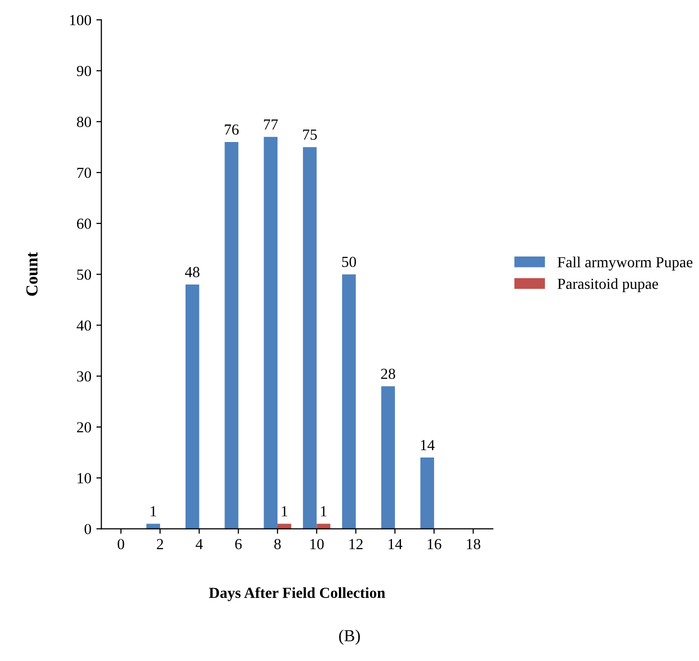 The image size is (699, 661). What do you see at coordinates (427, 445) in the screenshot?
I see `data-label: 14` at bounding box center [427, 445].